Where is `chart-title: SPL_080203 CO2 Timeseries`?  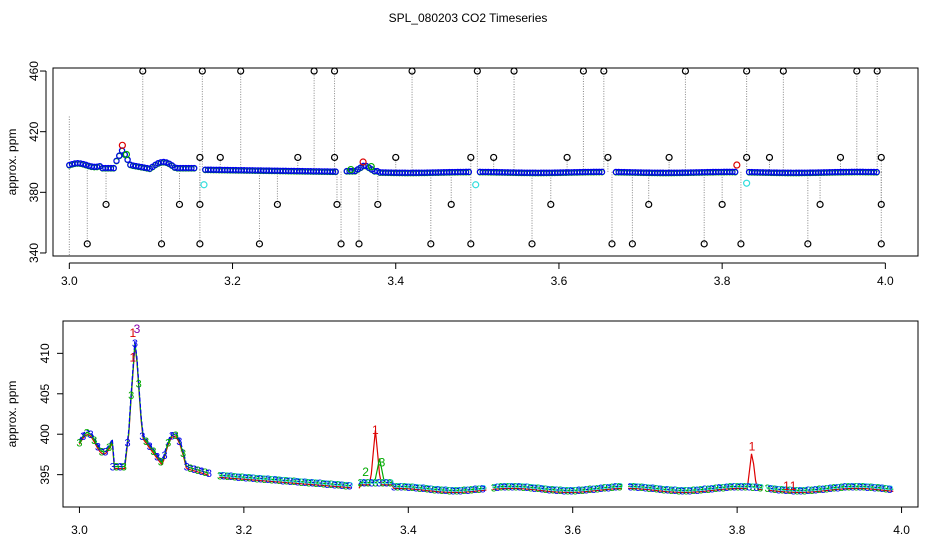
chart-title: SPL_080203 CO2 Timeseries is located at coordinates (468, 18).